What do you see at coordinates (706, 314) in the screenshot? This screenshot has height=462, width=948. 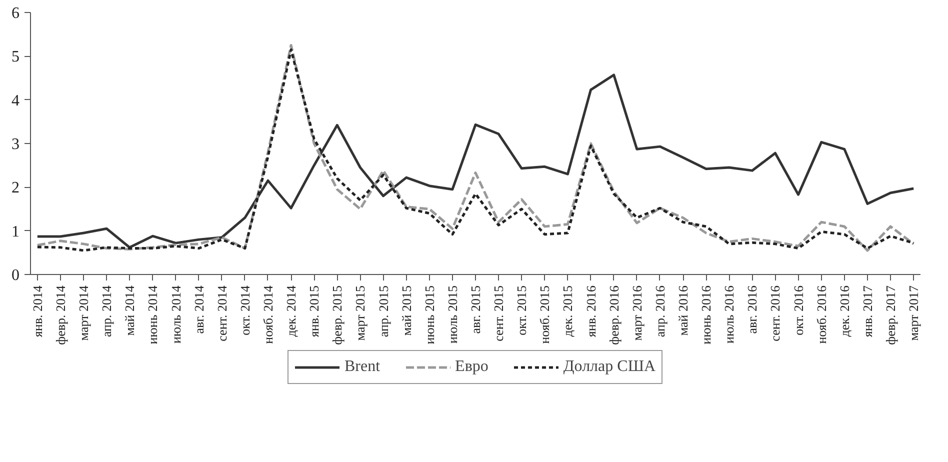 I see `x-tick-label: июнь 2016` at bounding box center [706, 314].